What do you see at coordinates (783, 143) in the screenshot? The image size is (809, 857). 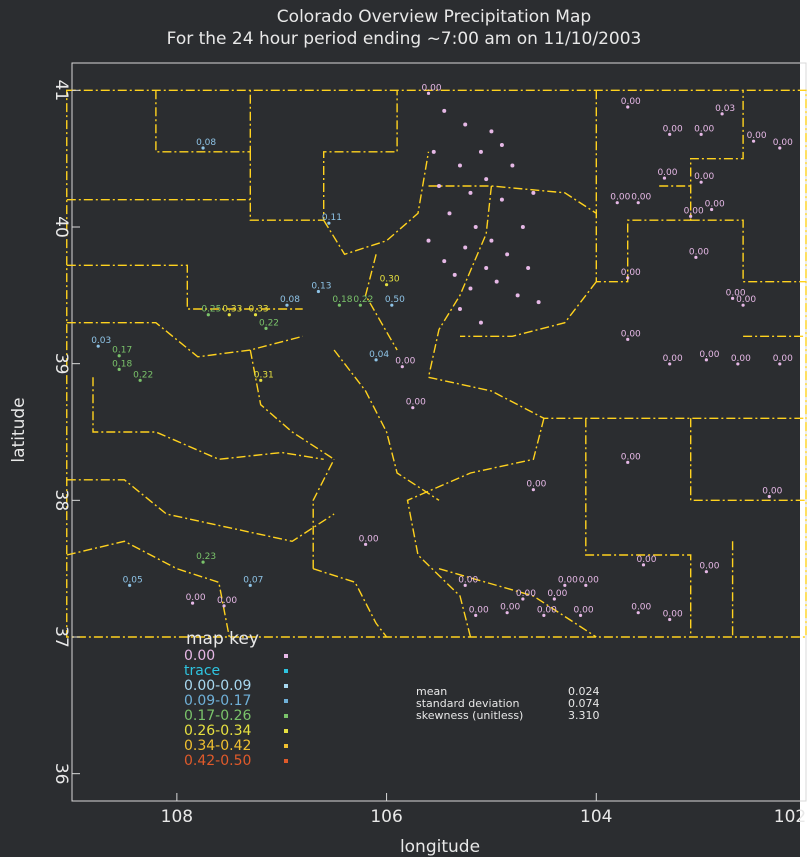 I see `station-label-6: 0.00` at bounding box center [783, 143].